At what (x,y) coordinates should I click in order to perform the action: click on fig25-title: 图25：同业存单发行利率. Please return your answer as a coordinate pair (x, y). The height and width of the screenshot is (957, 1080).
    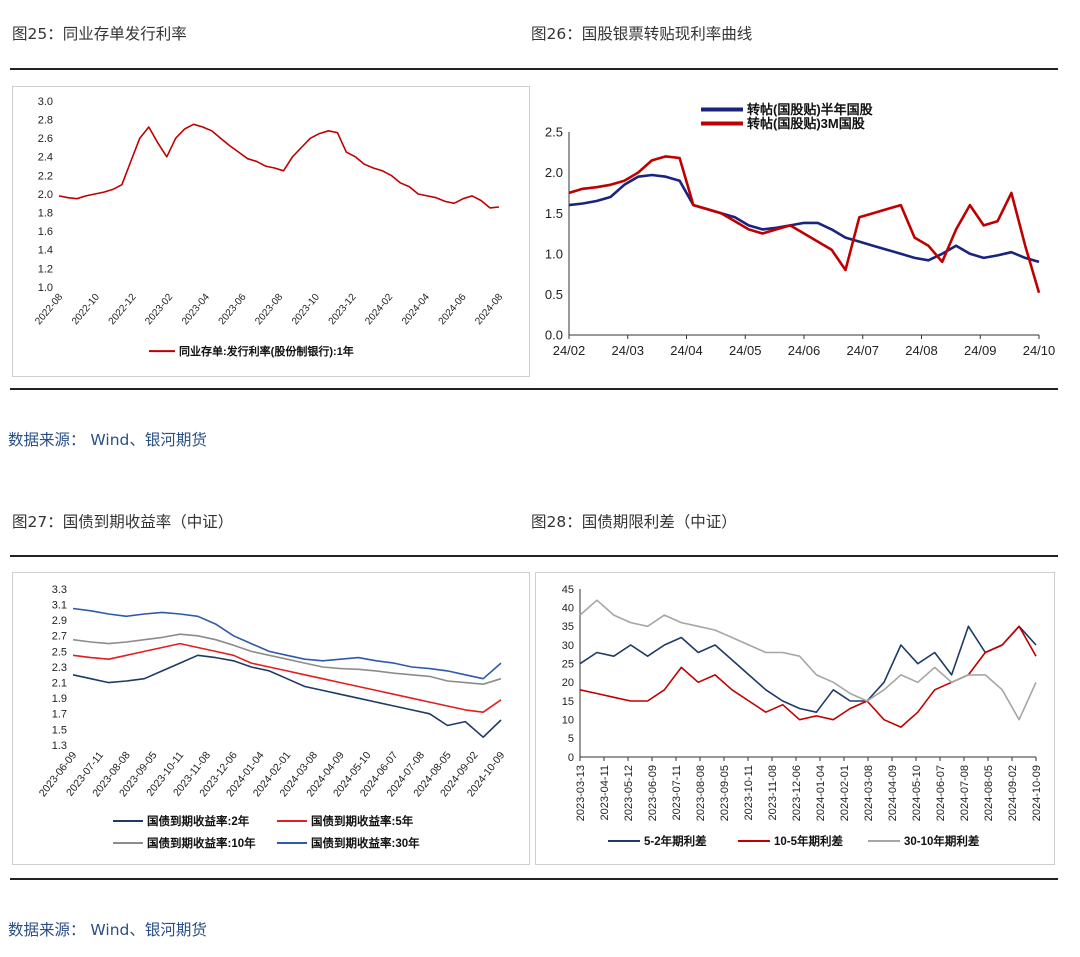
    Looking at the image, I should click on (99, 34).